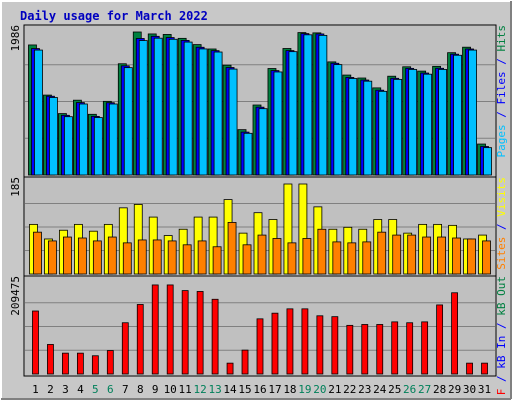  I want to click on x-tick-label-27: 27, so click(424, 389).